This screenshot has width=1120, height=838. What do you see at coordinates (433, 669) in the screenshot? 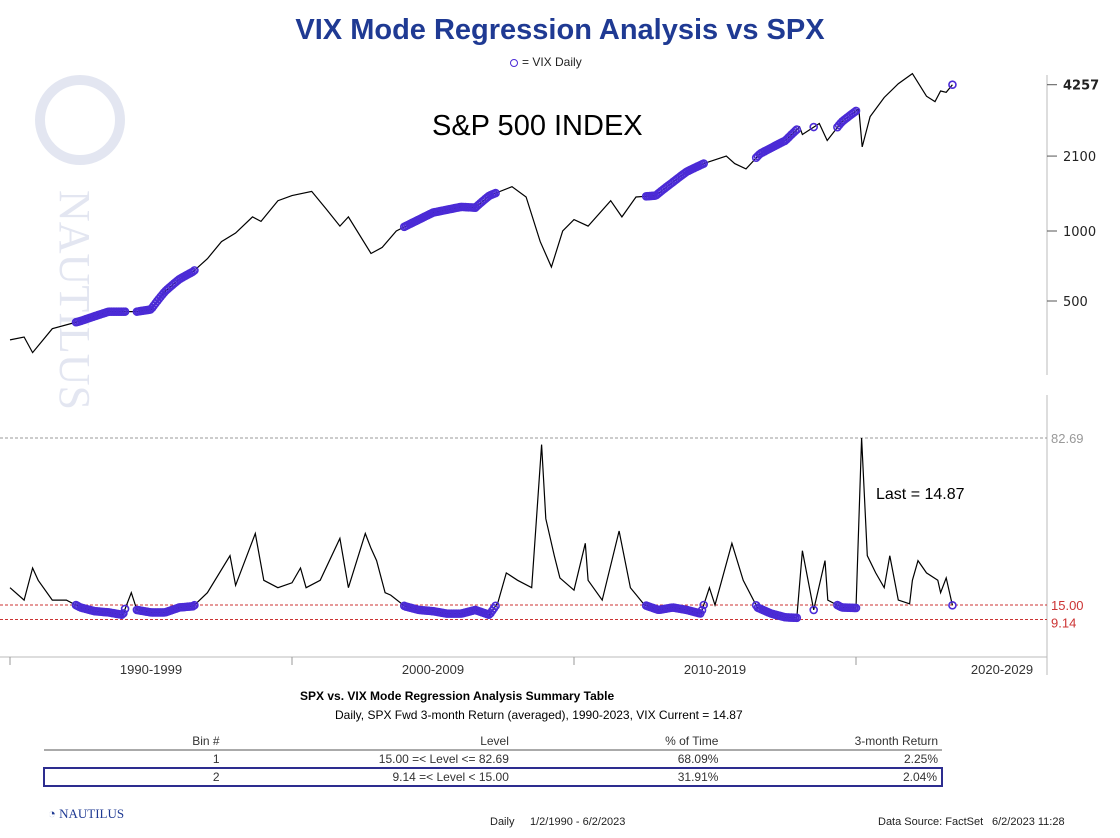
I see `time-tick-label: 2000-2009` at bounding box center [433, 669].